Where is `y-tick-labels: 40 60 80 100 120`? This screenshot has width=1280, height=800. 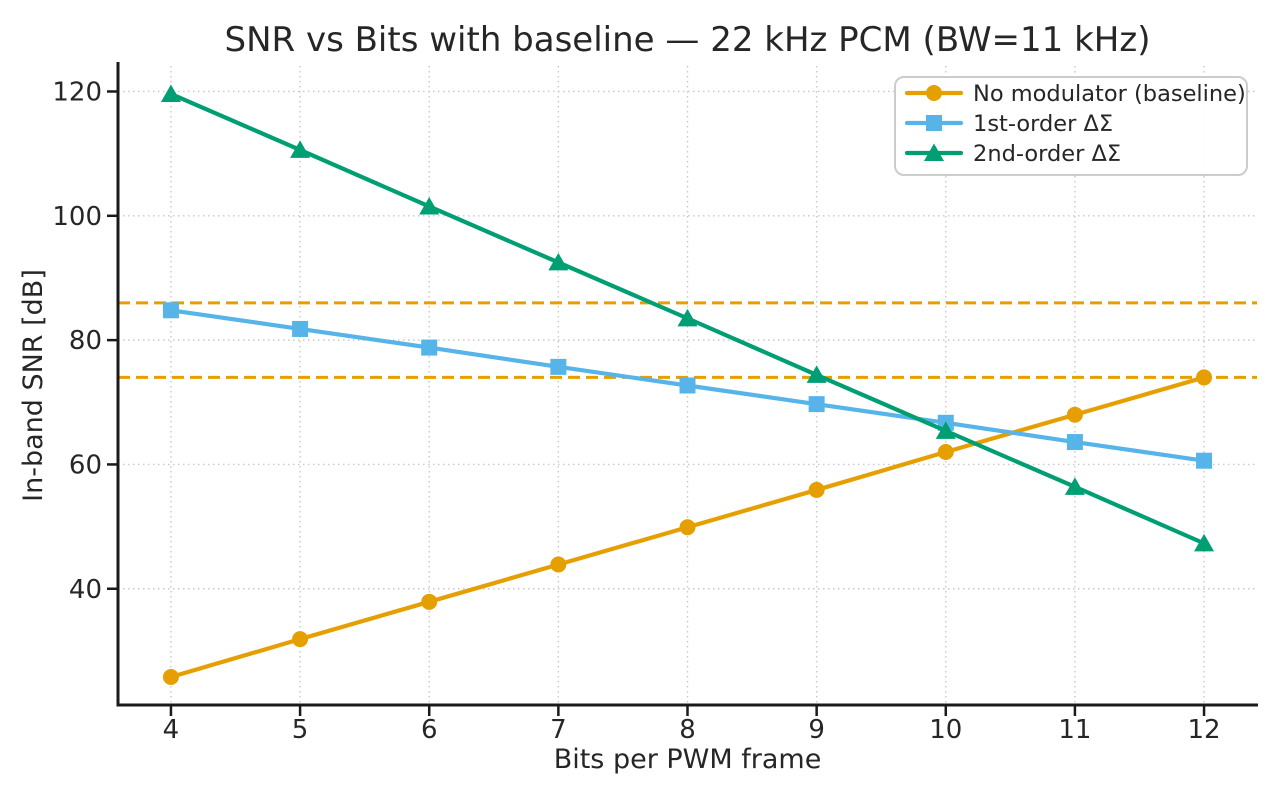 y-tick-labels: 40 60 80 100 120 is located at coordinates (77, 340).